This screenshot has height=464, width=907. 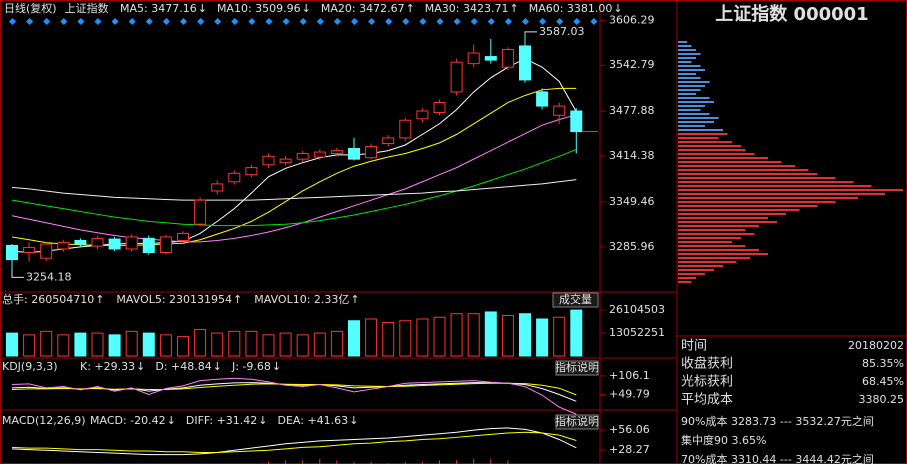 I want to click on annotation-leader, so click(x=530, y=32).